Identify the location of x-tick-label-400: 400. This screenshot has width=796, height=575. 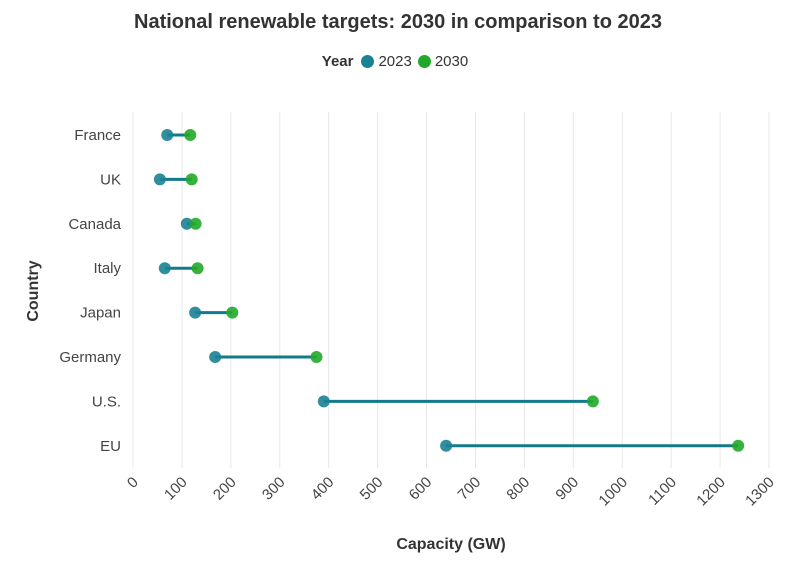
(323, 489).